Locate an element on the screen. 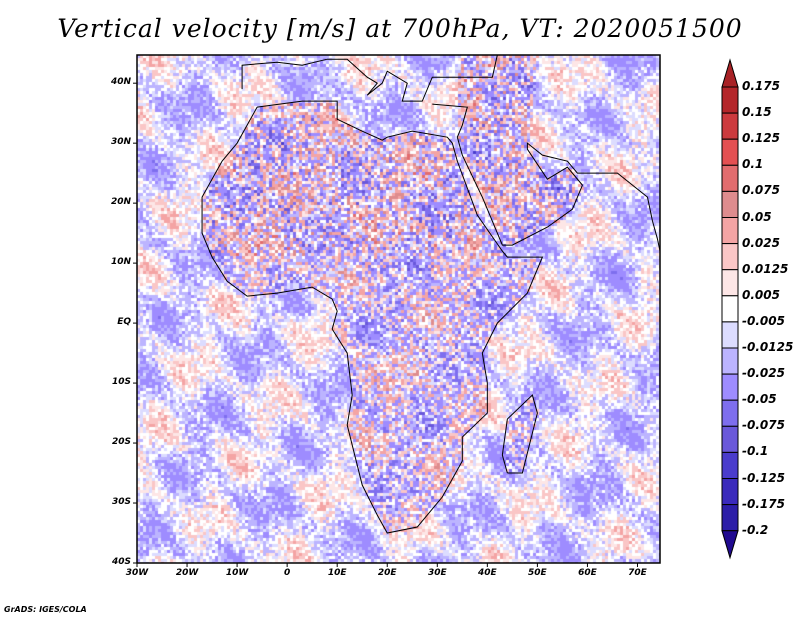 The image size is (800, 618). grads-credit: GrADS: IGES/COLA is located at coordinates (45, 609).